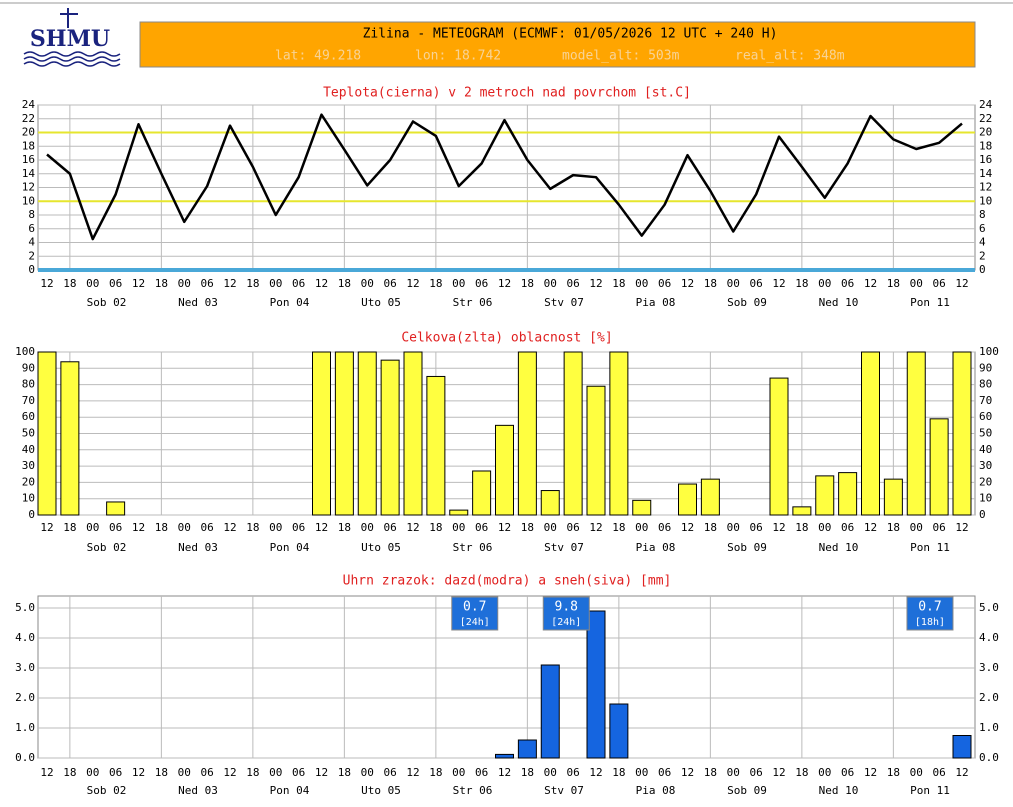  Describe the element at coordinates (930, 622) in the screenshot. I see `annotation-period: [18h]` at that location.